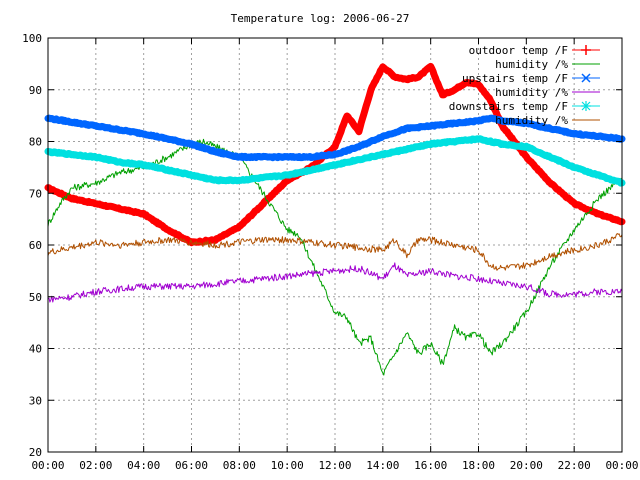 The width and height of the screenshot is (640, 480). What do you see at coordinates (518, 50) in the screenshot?
I see `legend-label: outdoor temp /F` at bounding box center [518, 50].